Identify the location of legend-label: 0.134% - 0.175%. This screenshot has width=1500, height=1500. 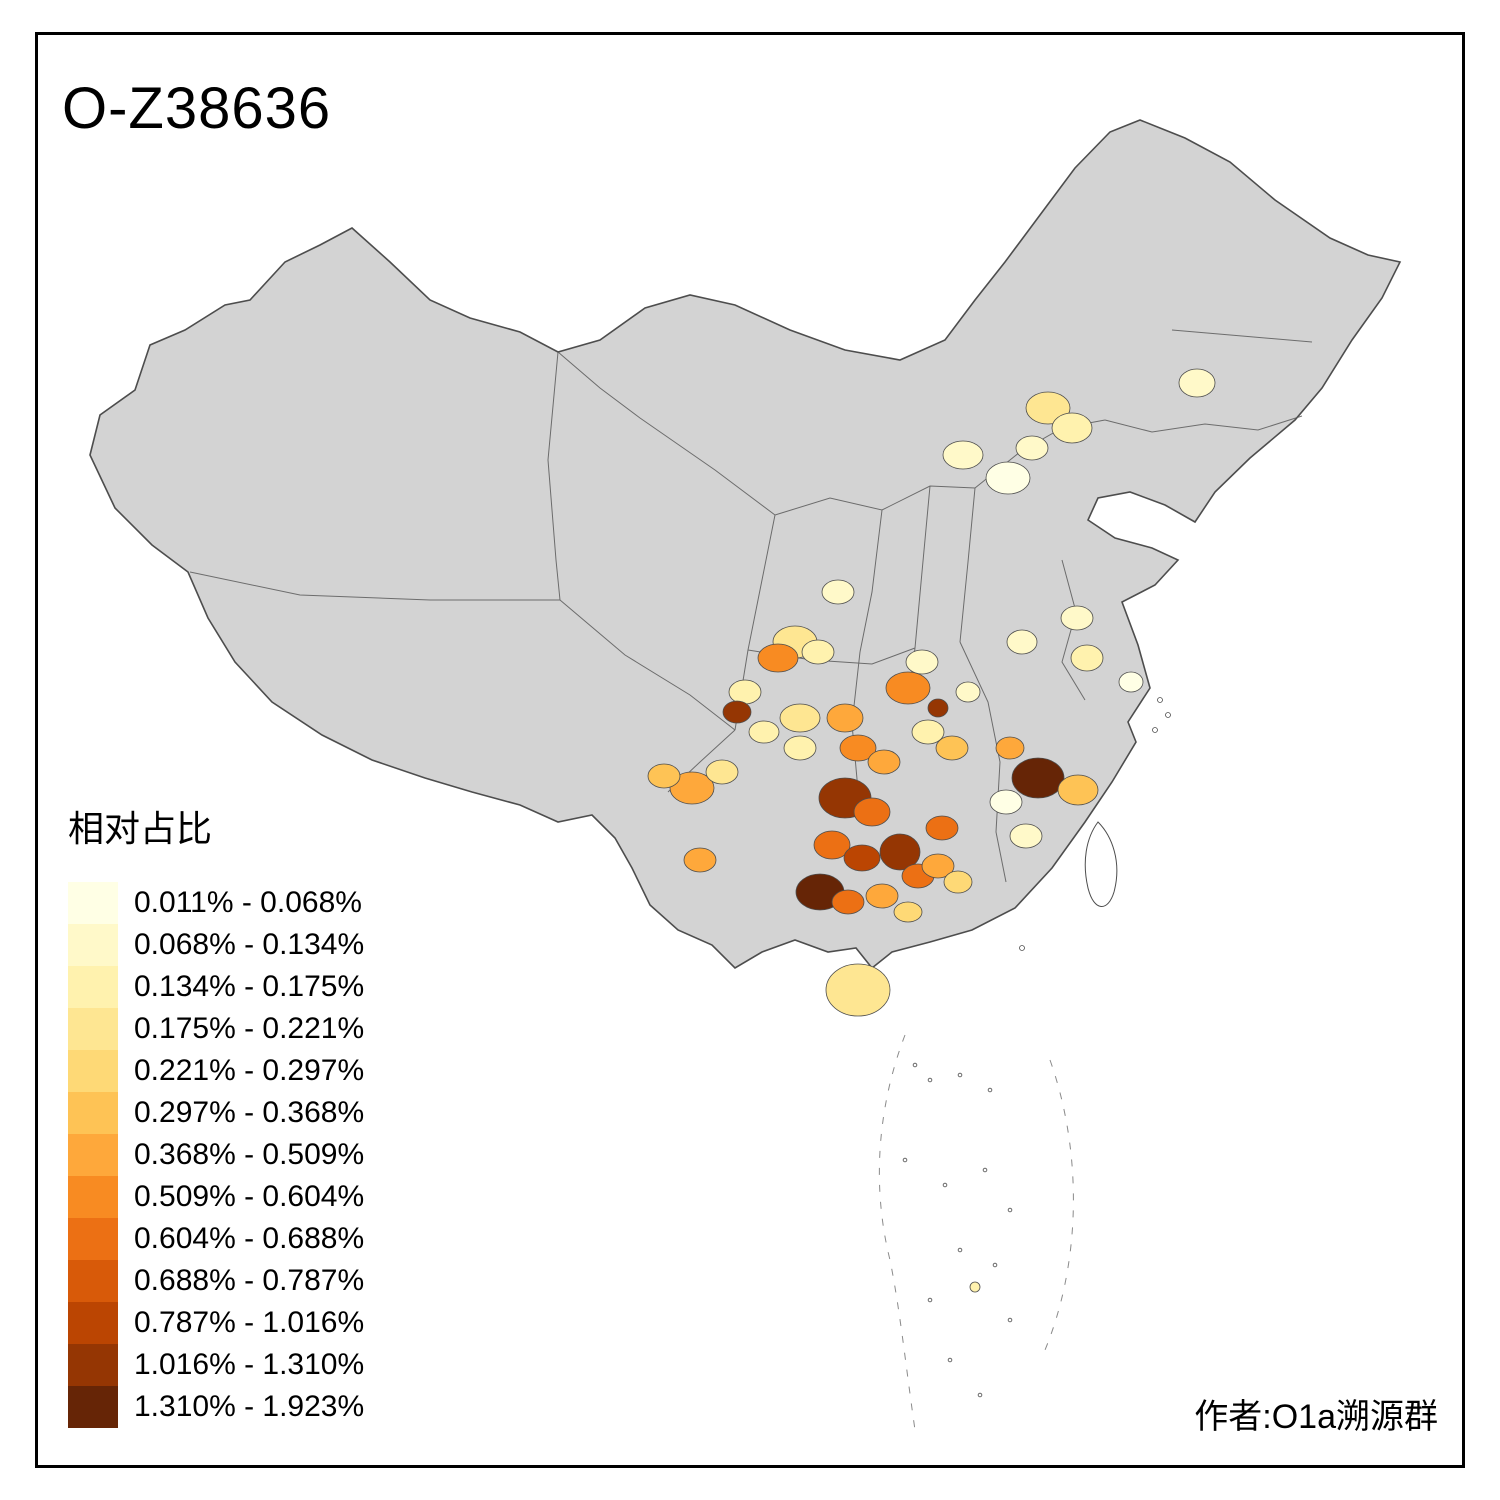
(249, 986).